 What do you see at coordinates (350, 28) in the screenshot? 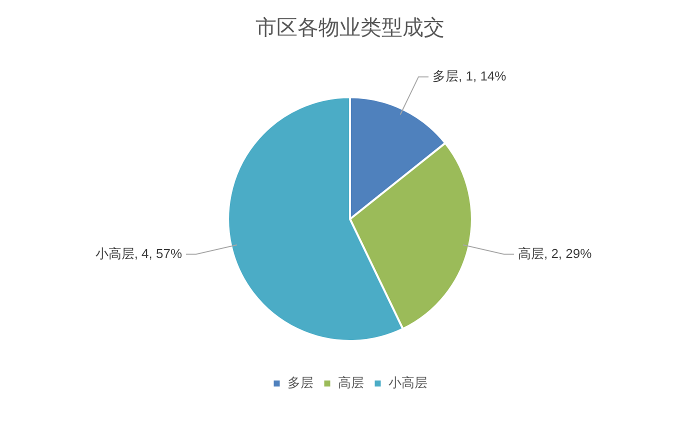
I see `chart-title: 市区各物业类型成交` at bounding box center [350, 28].